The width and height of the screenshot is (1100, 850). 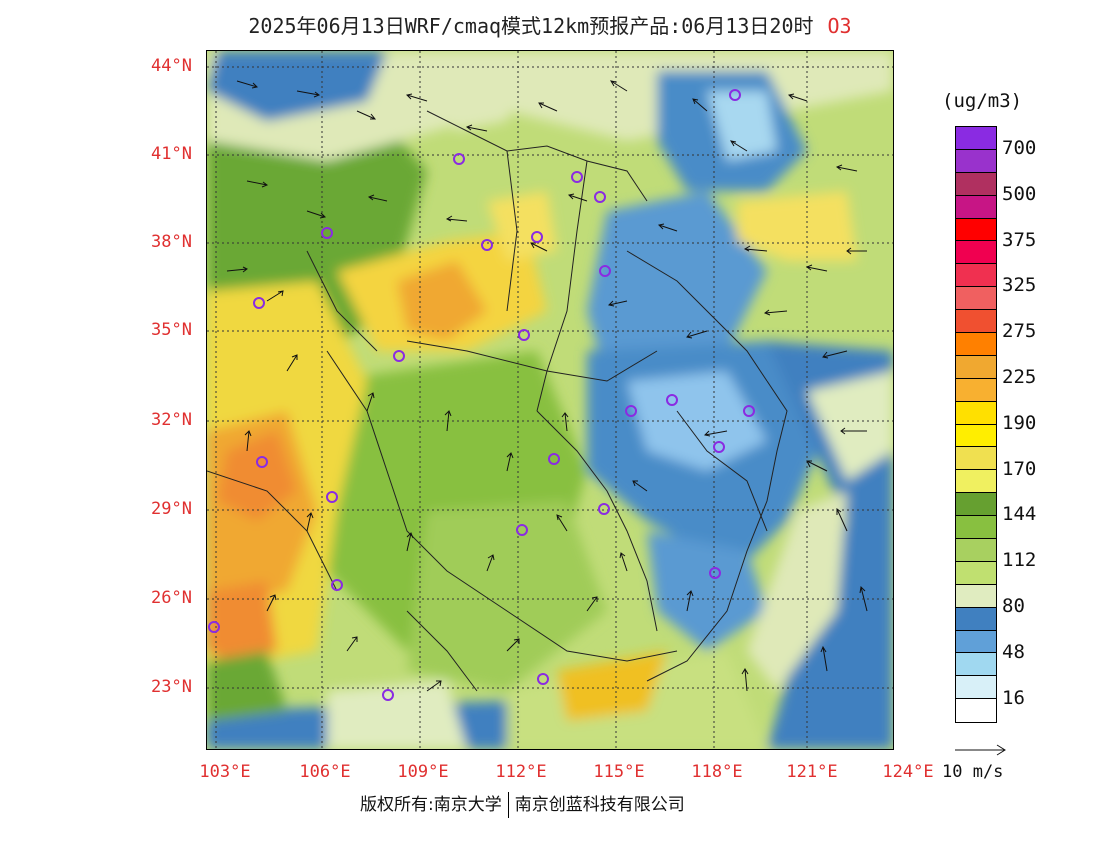 What do you see at coordinates (171, 687) in the screenshot?
I see `lat-label-23: 23°N` at bounding box center [171, 687].